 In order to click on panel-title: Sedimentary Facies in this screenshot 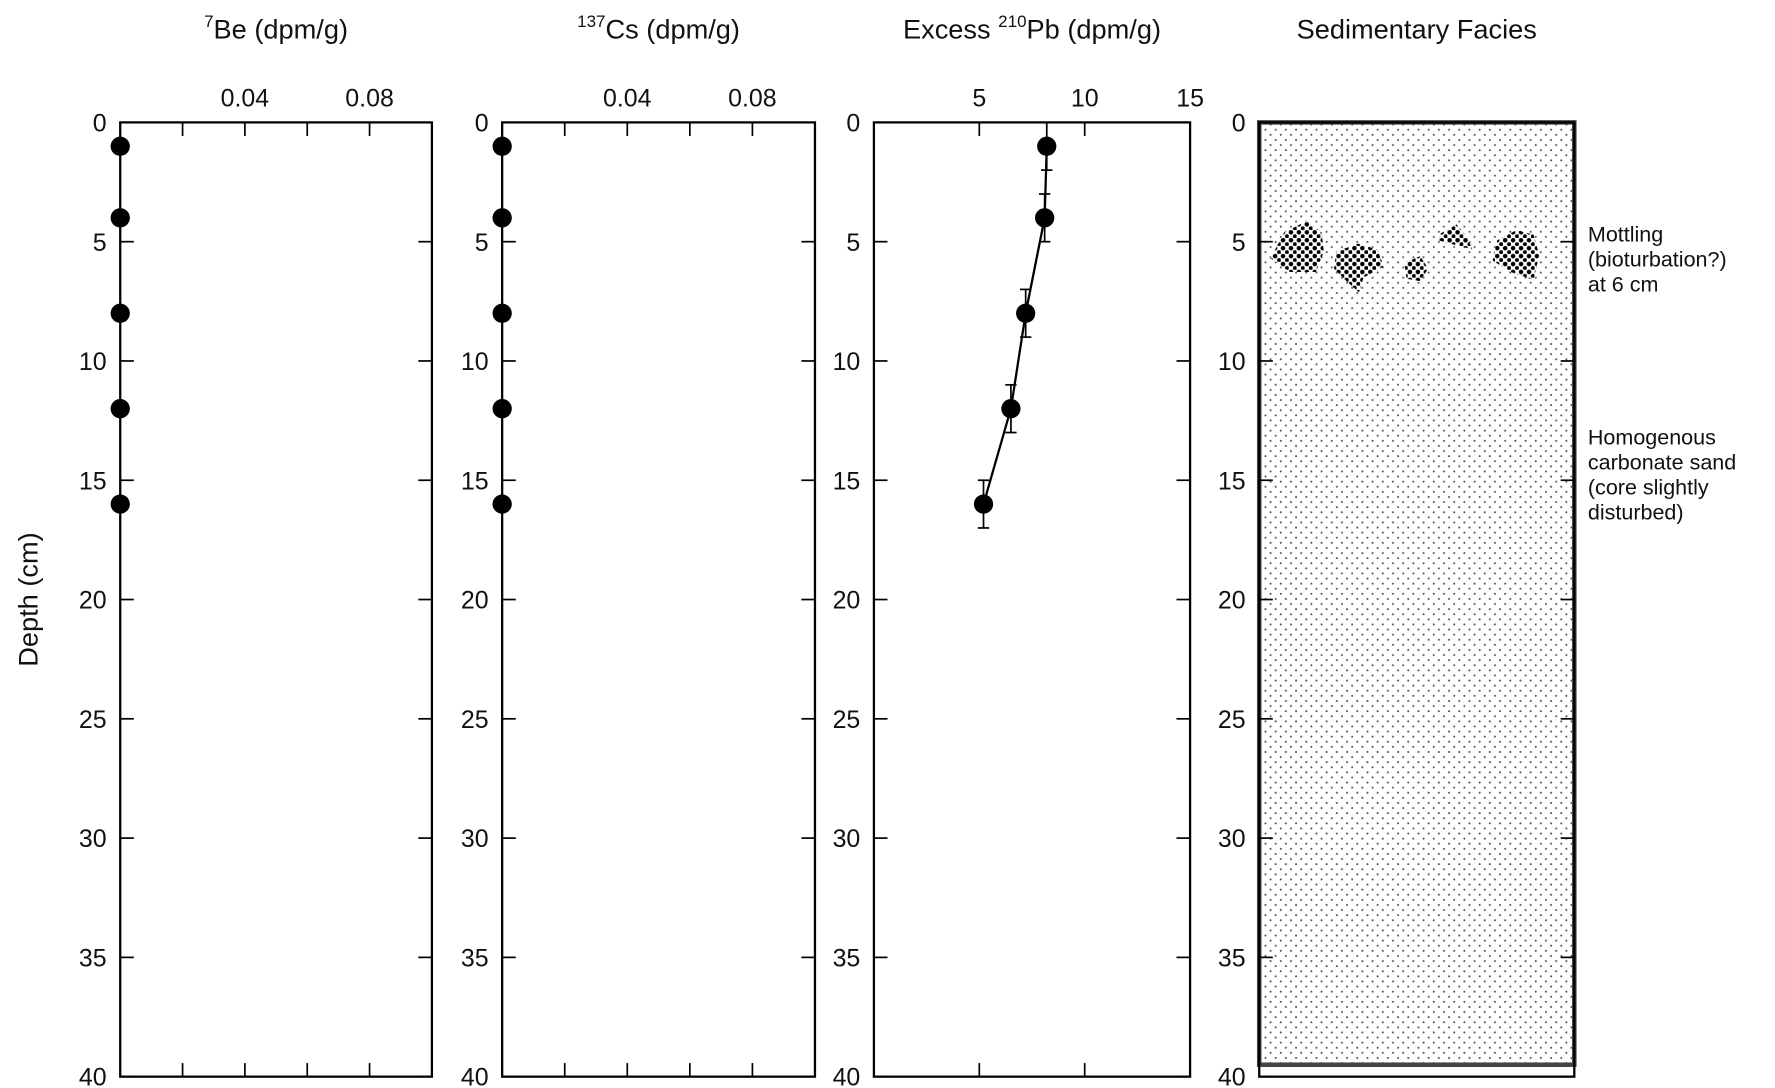, I will do `click(1417, 29)`.